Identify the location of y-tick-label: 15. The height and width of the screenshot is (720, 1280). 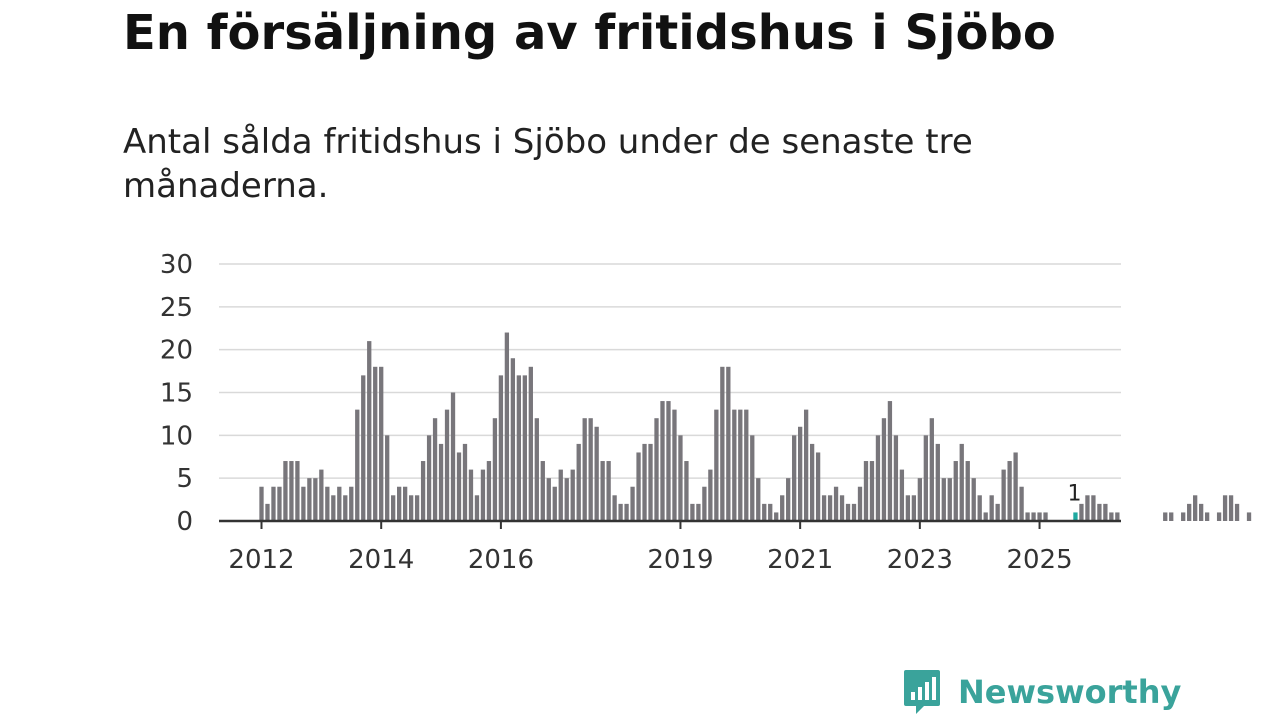
(176, 394).